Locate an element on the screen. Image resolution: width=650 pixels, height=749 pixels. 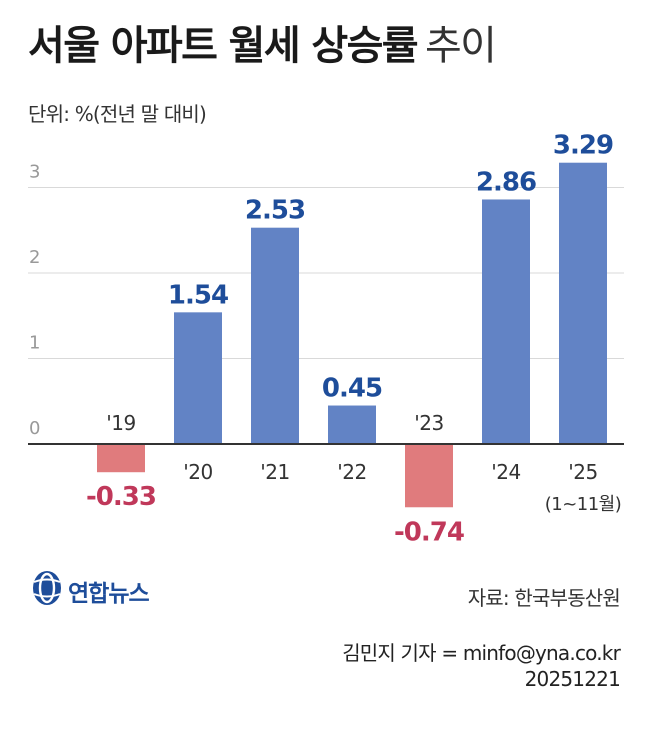
chart-title: 서울 아파트 월세 상승률 추이 is located at coordinates (262, 46).